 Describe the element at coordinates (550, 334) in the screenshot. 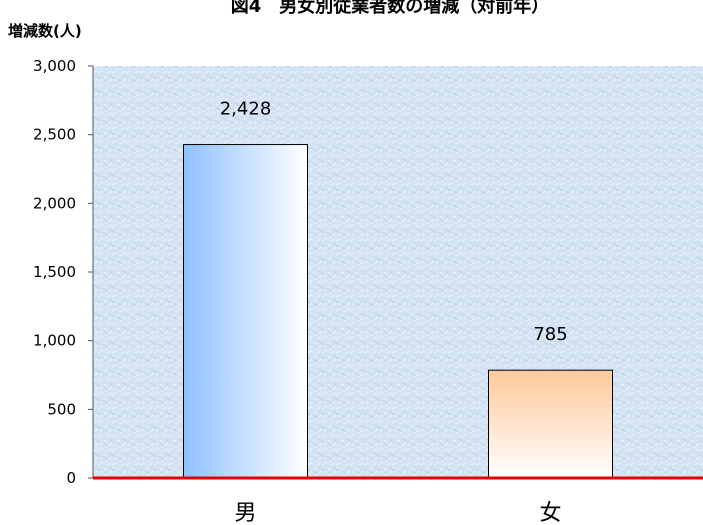

I see `data-label-female: 785` at that location.